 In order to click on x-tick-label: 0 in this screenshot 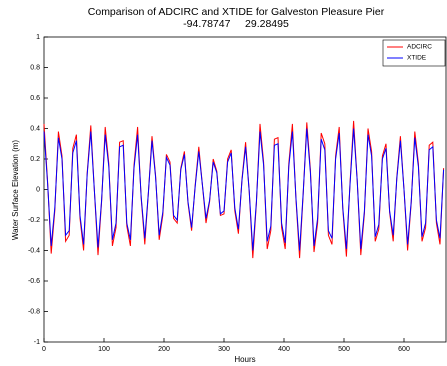, I will do `click(44, 349)`.